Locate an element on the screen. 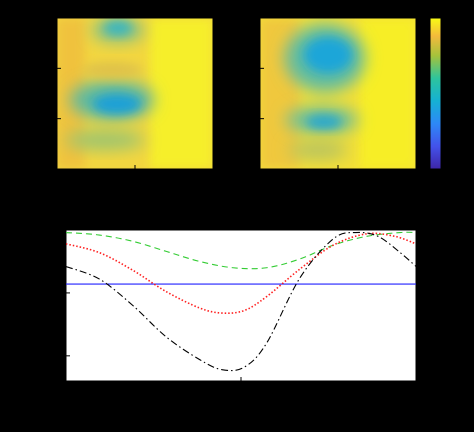 The height and width of the screenshot is (432, 474). colorbar is located at coordinates (435, 93).